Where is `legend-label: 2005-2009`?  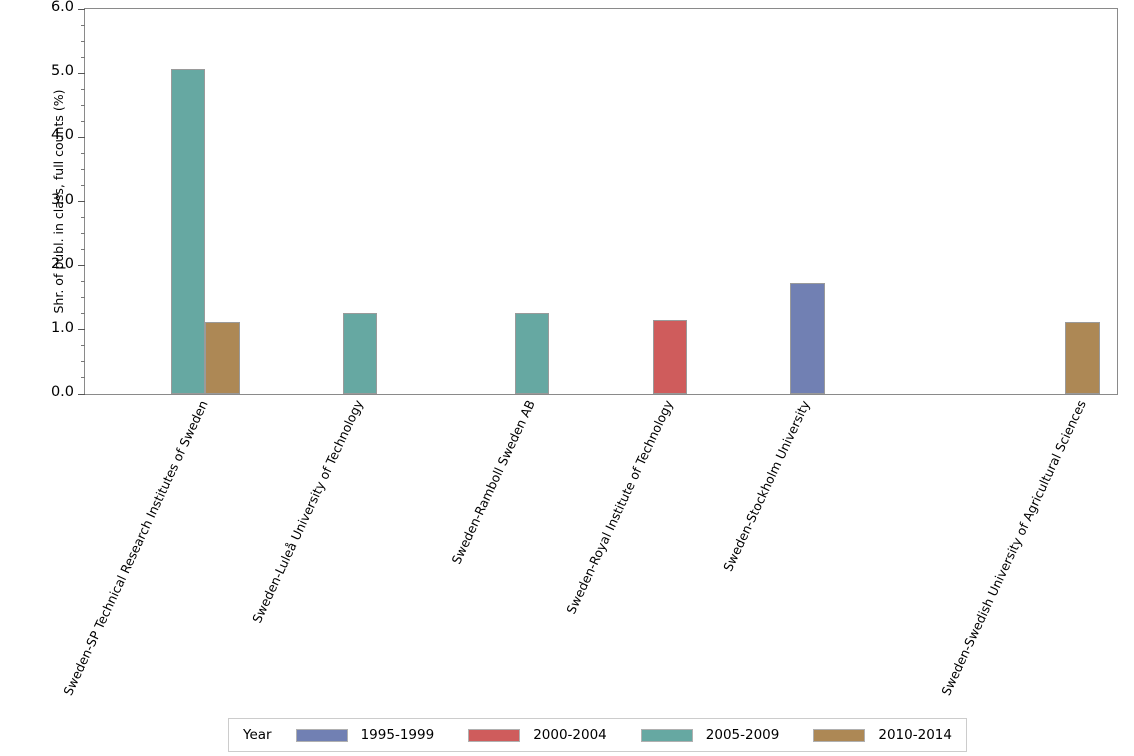 legend-label: 2005-2009 is located at coordinates (742, 735).